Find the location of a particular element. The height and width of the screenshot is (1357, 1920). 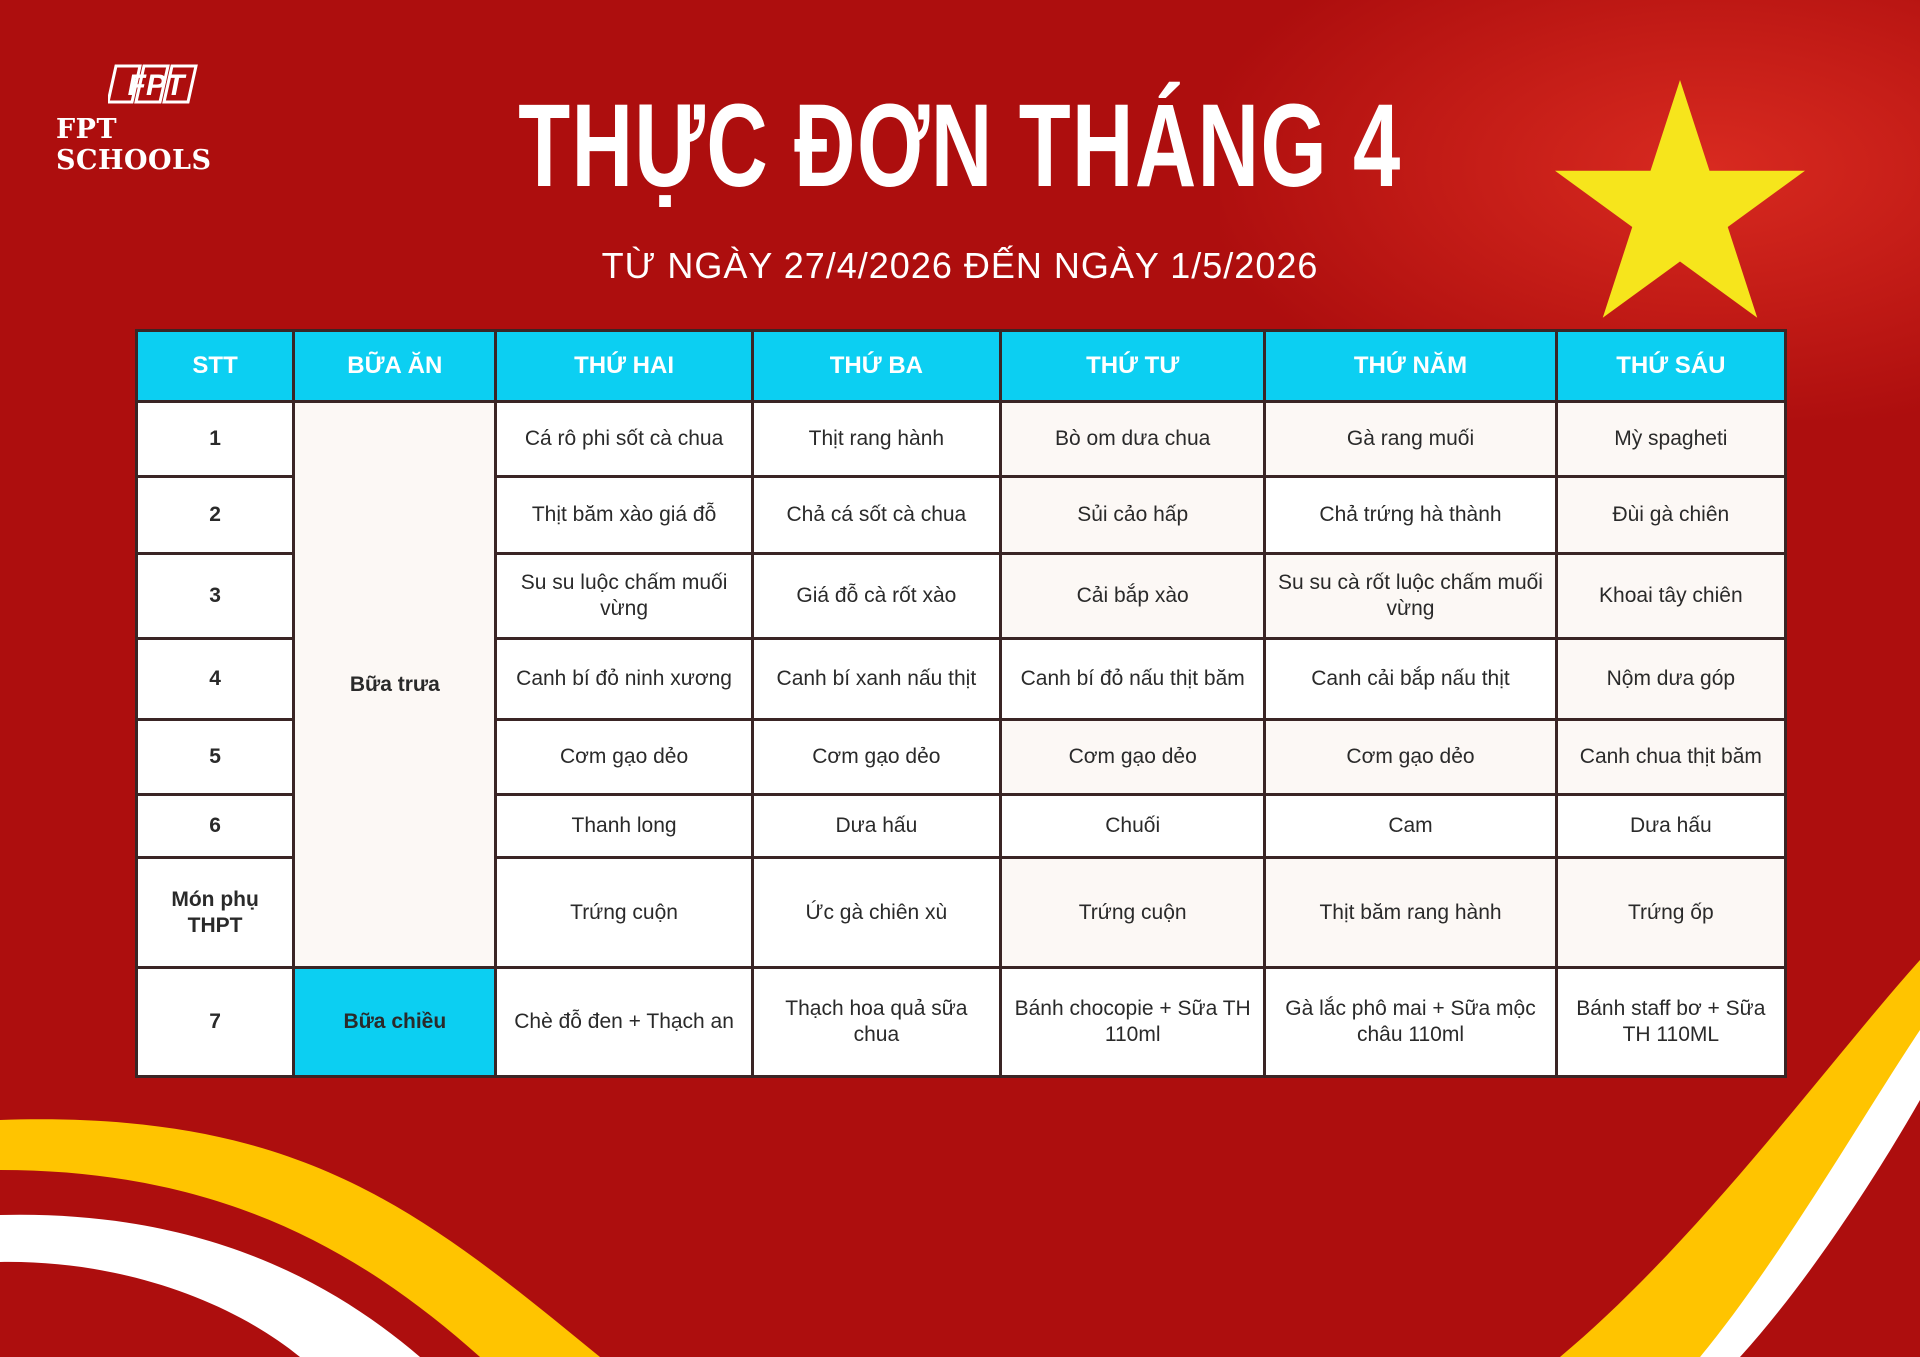

logo-text: FPT SCHOOLS is located at coordinates (134, 145).